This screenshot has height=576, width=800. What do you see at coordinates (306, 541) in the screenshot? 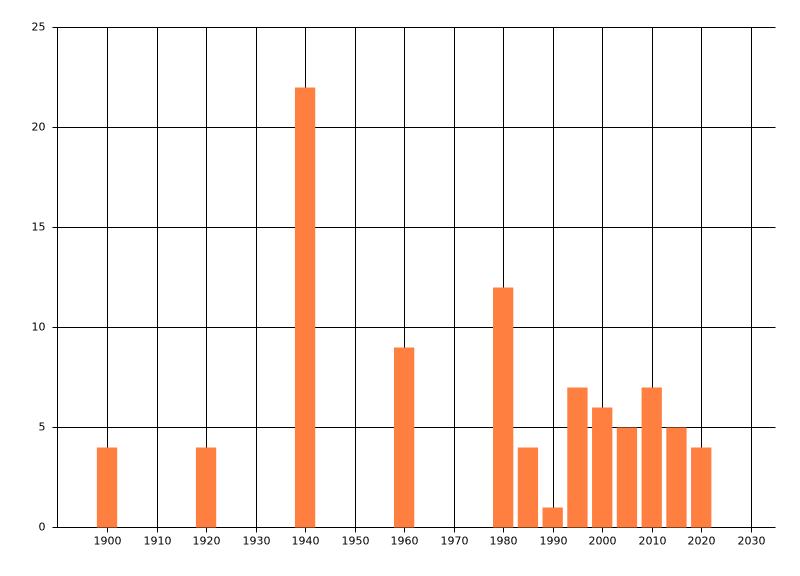
I see `x-tick-label: 1940` at bounding box center [306, 541].